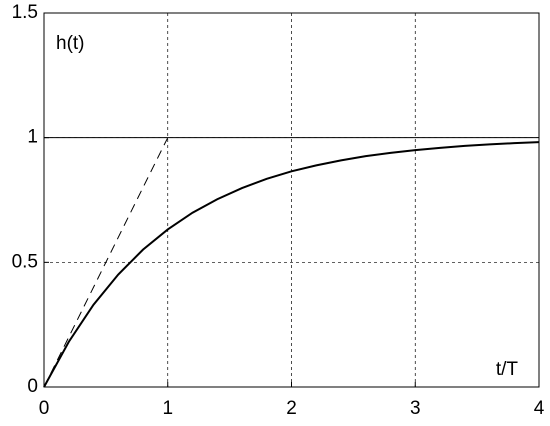 Image resolution: width=550 pixels, height=426 pixels. I want to click on x-tick-label: 0, so click(44, 408).